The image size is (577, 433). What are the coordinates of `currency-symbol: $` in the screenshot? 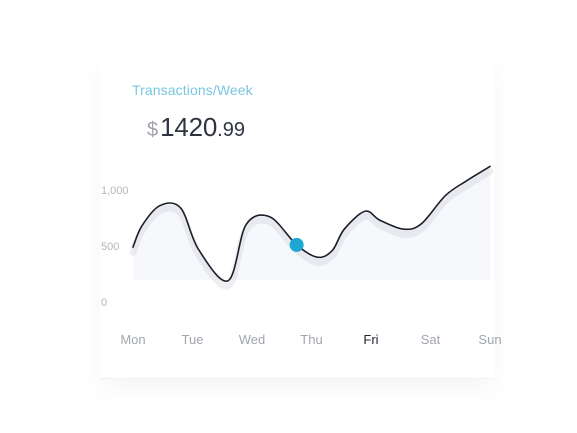 It's located at (153, 130).